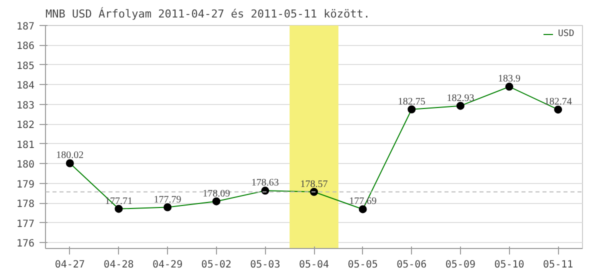 The image size is (600, 270). Describe the element at coordinates (25, 145) in the screenshot. I see `y-tick-label: 181` at that location.